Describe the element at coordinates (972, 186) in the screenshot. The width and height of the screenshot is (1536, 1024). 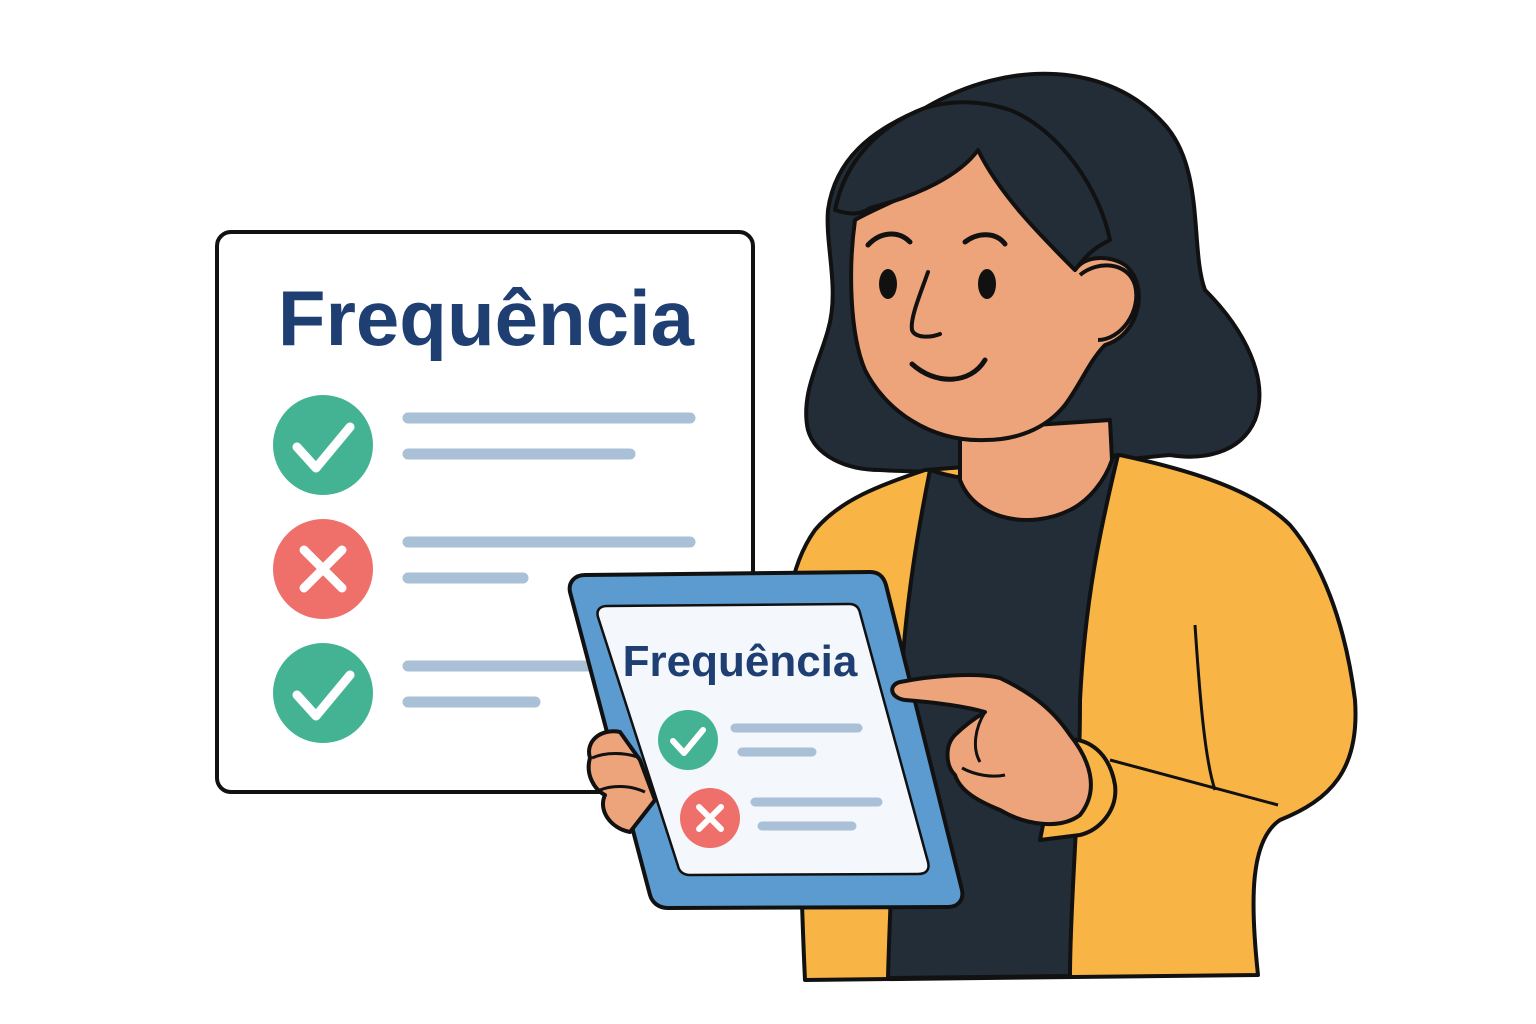
I see `hair-bangs` at that location.